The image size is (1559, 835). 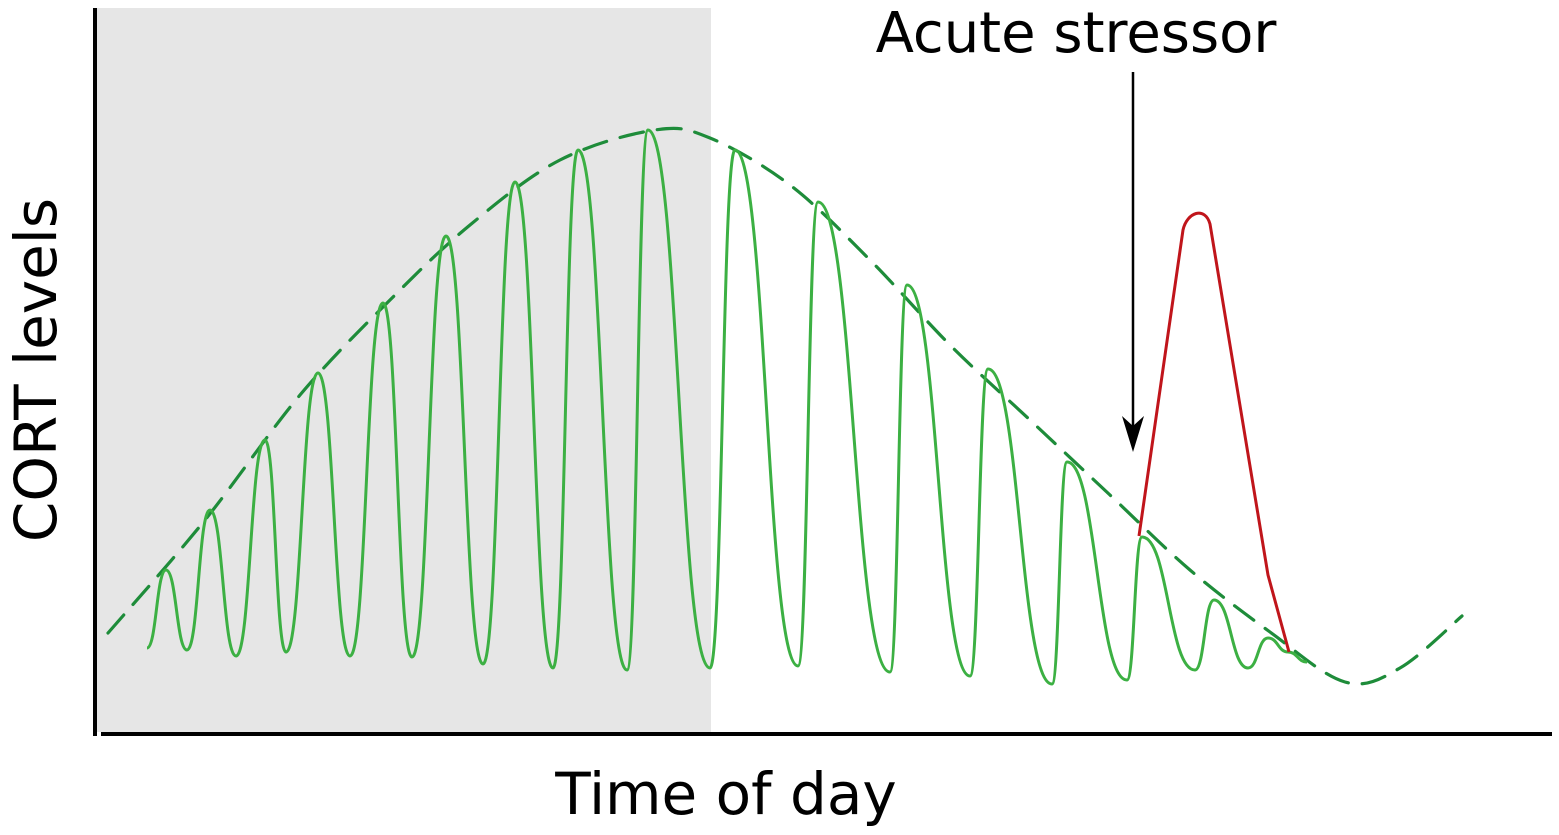 I want to click on stress-response-curve, so click(x=1214, y=432).